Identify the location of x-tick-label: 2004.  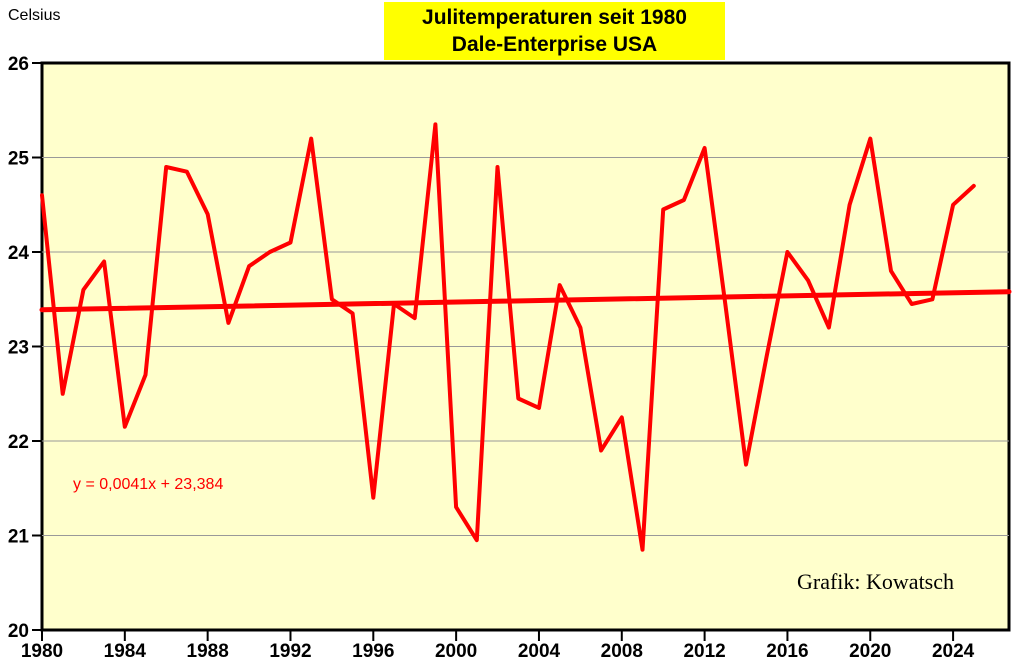
(539, 651).